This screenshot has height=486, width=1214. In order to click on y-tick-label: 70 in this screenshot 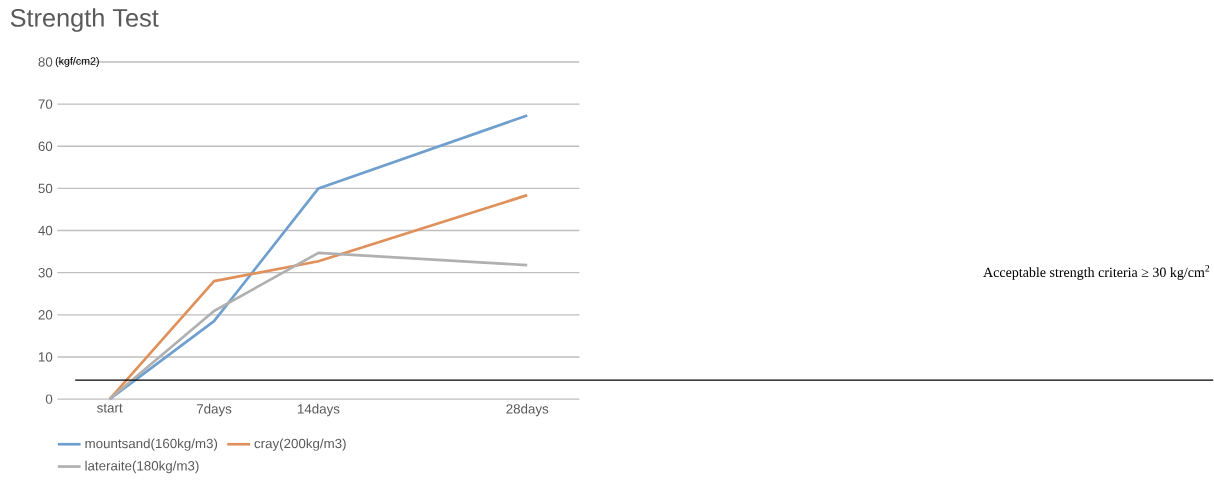, I will do `click(45, 104)`.